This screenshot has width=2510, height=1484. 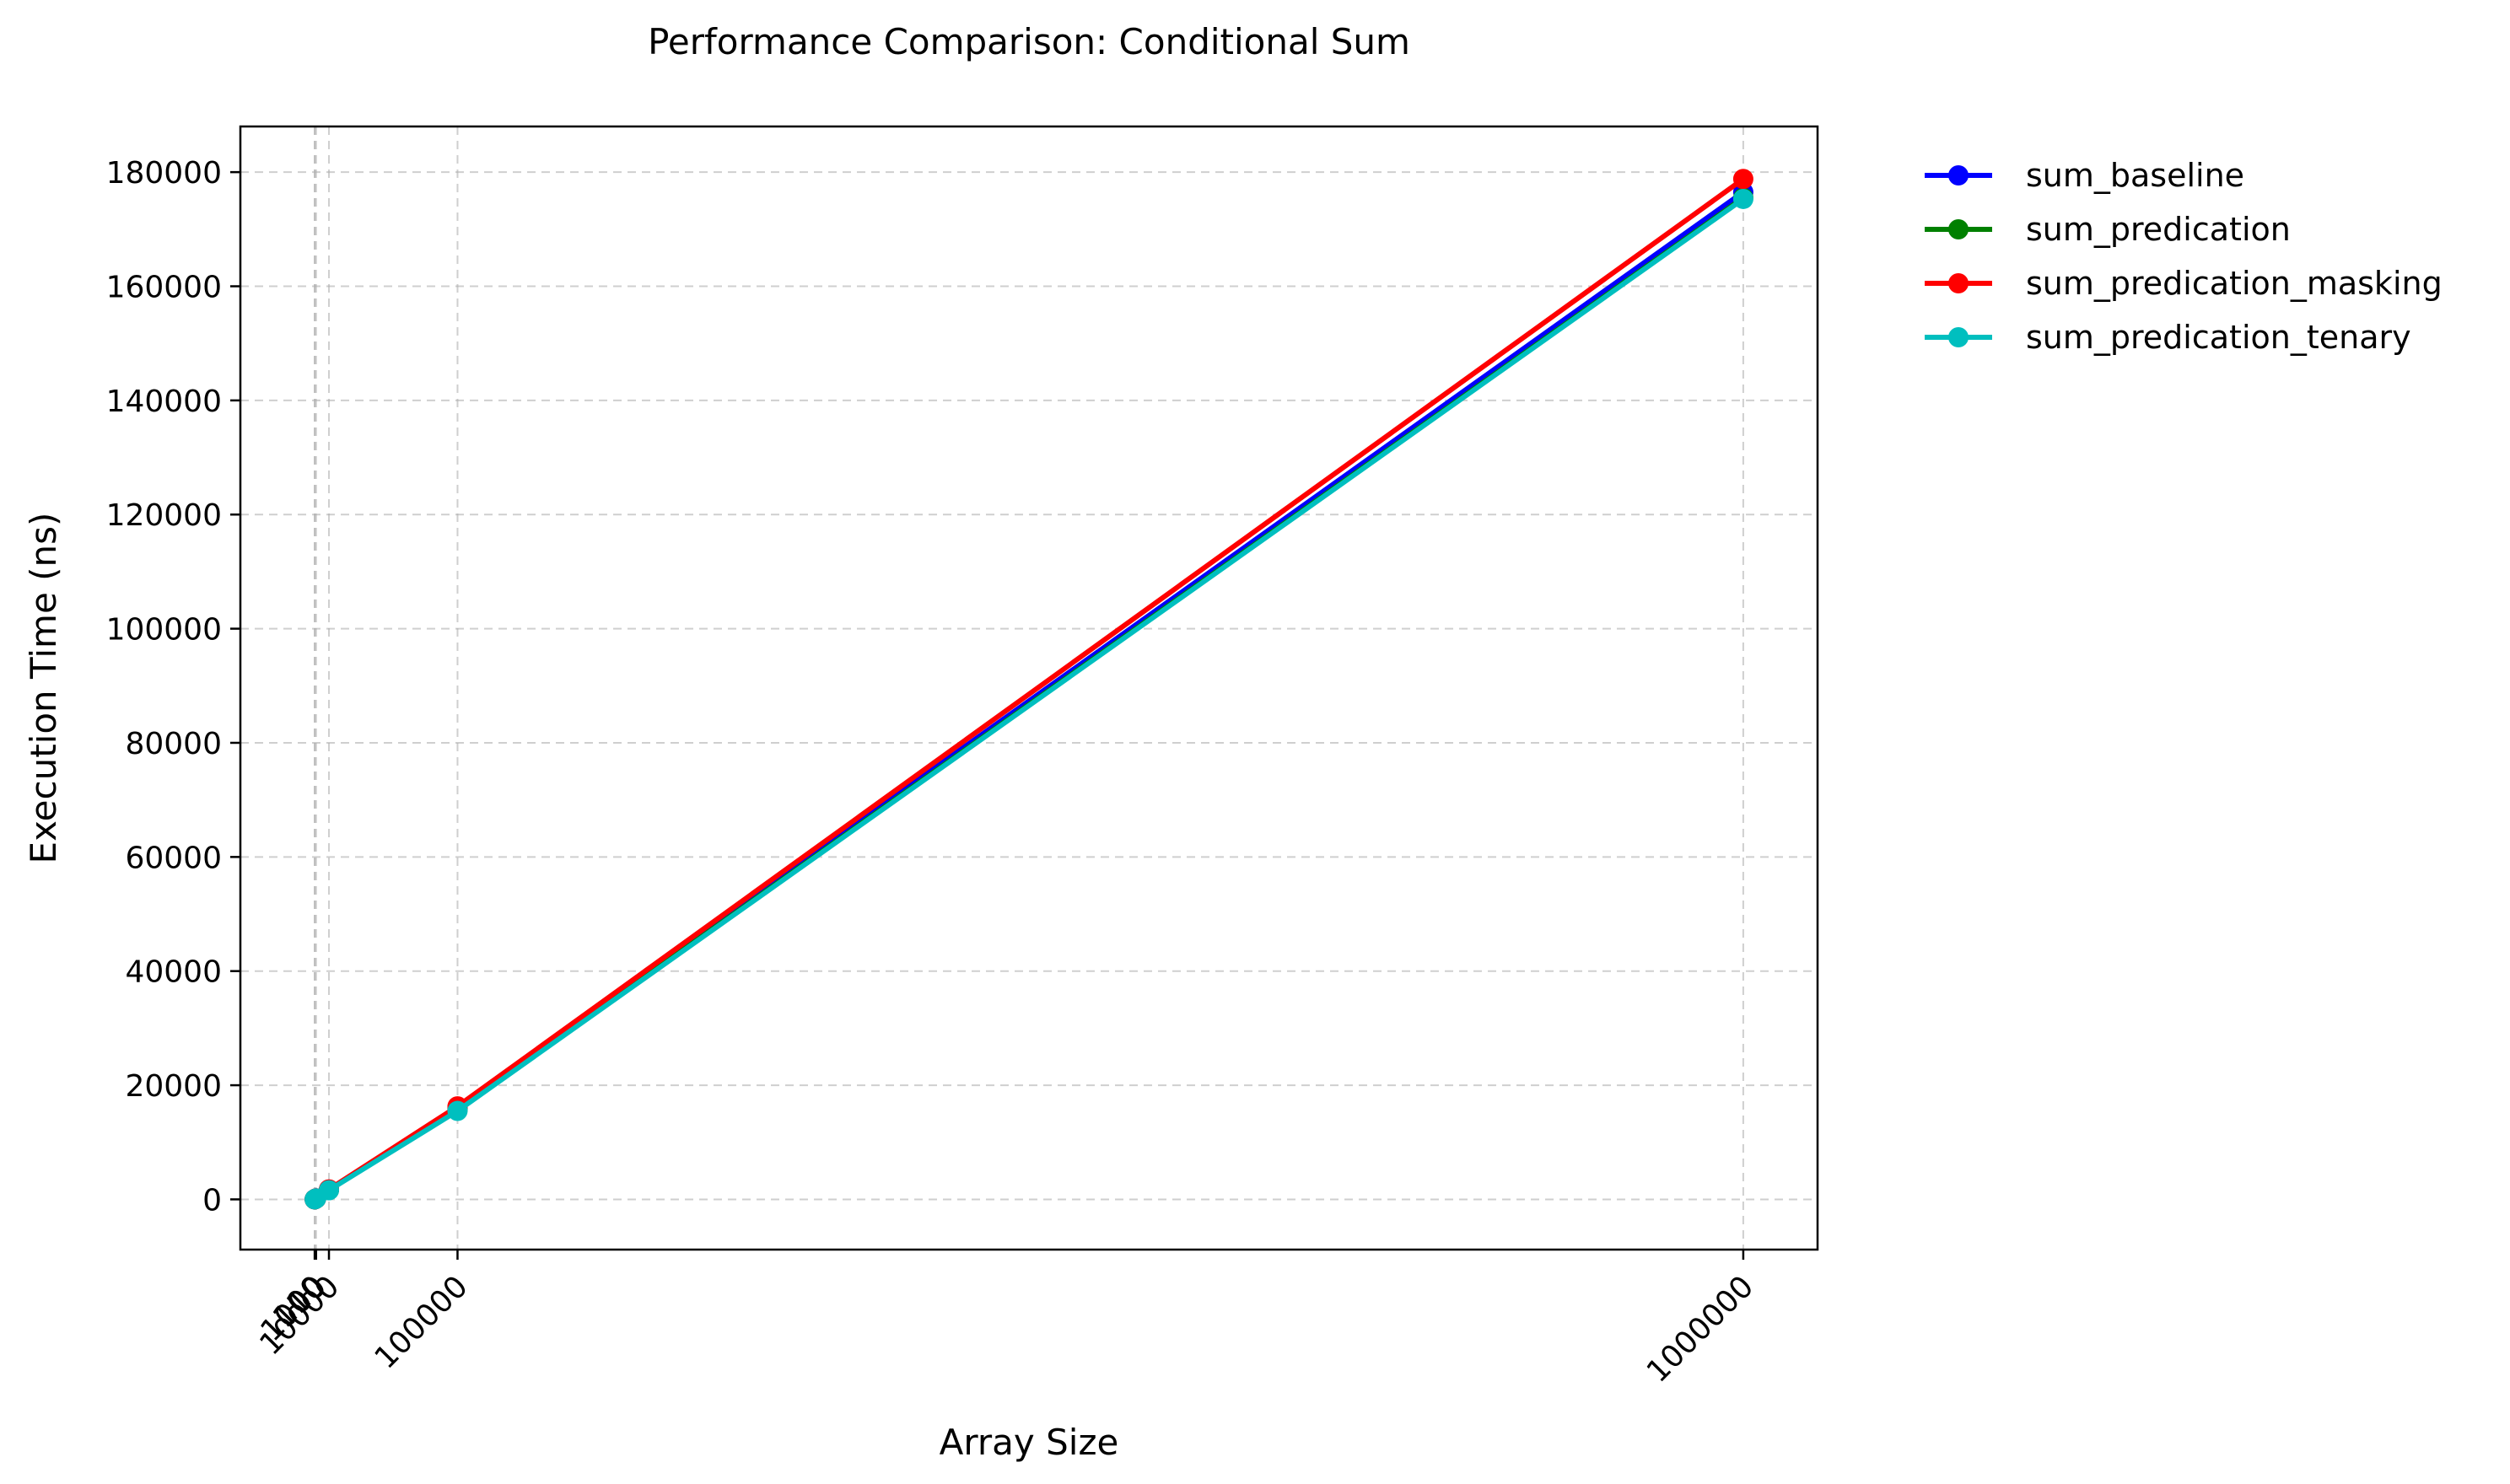 I want to click on legend-entry-sum_predication_tenary: sum_predication_tenary, so click(x=2168, y=337).